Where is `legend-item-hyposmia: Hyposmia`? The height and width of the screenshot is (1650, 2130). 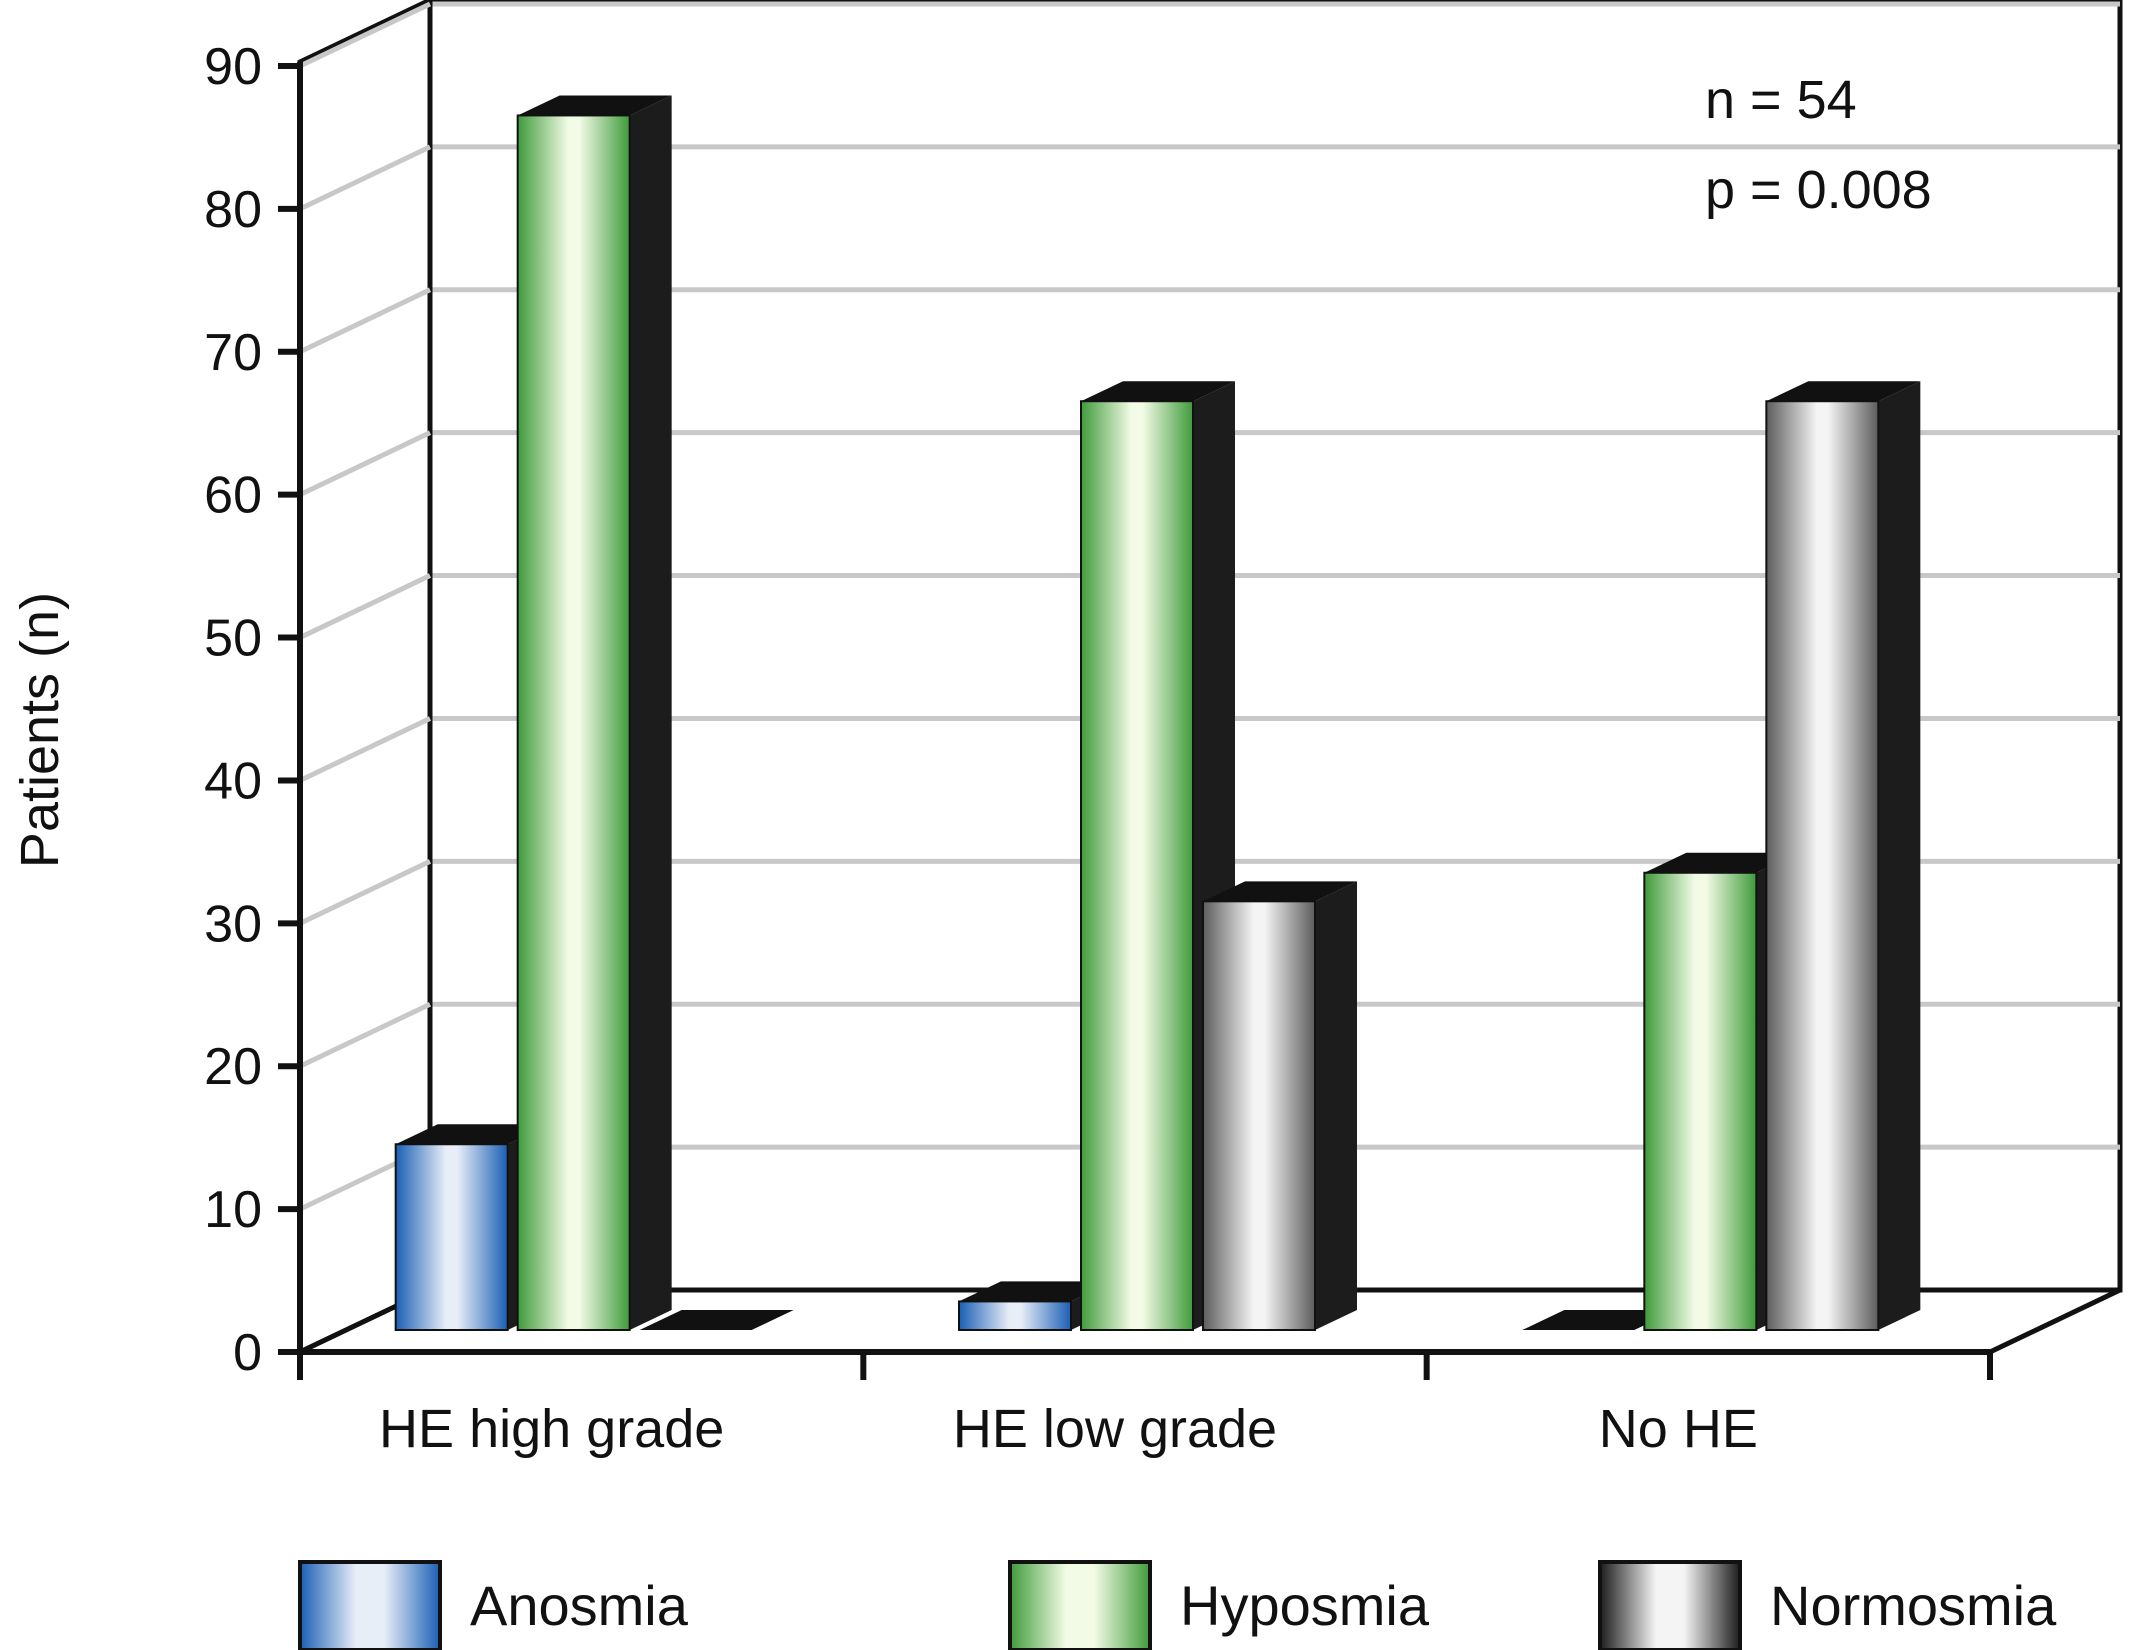 legend-item-hyposmia: Hyposmia is located at coordinates (1219, 1605).